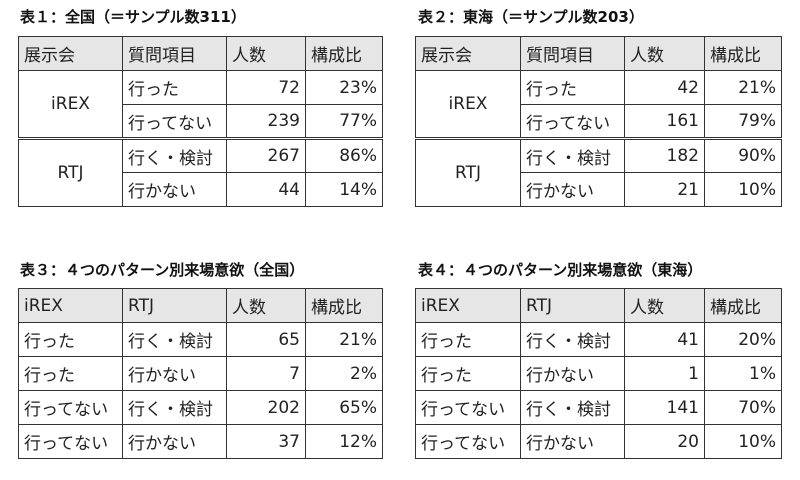 The height and width of the screenshot is (480, 800). Describe the element at coordinates (266, 121) in the screenshot. I see `count-cell: 239` at that location.